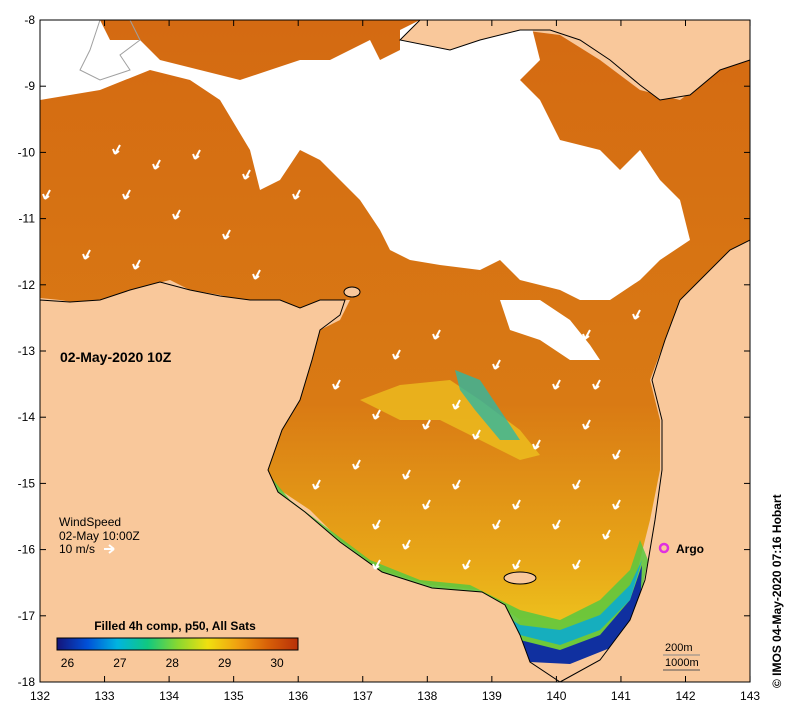 The width and height of the screenshot is (791, 716). I want to click on land-tiwi, so click(110, 50).